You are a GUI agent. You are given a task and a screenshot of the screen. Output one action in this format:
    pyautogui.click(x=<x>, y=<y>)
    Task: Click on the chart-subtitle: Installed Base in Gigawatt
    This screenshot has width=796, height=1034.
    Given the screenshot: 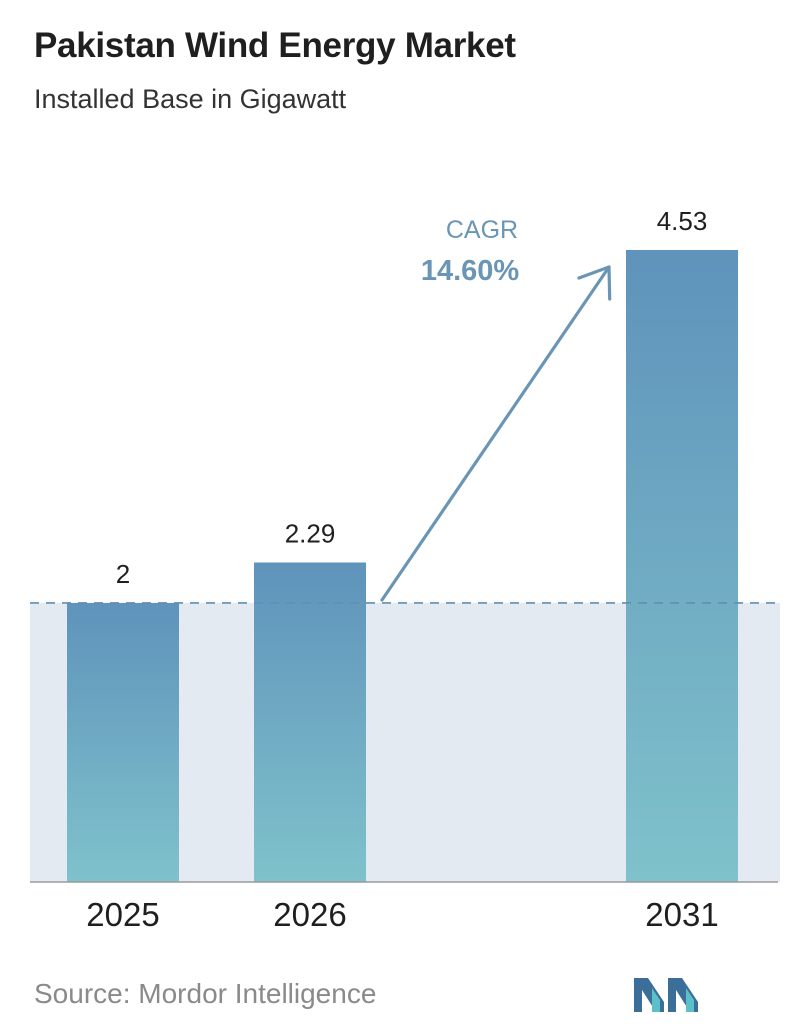 What is the action you would take?
    pyautogui.click(x=190, y=99)
    